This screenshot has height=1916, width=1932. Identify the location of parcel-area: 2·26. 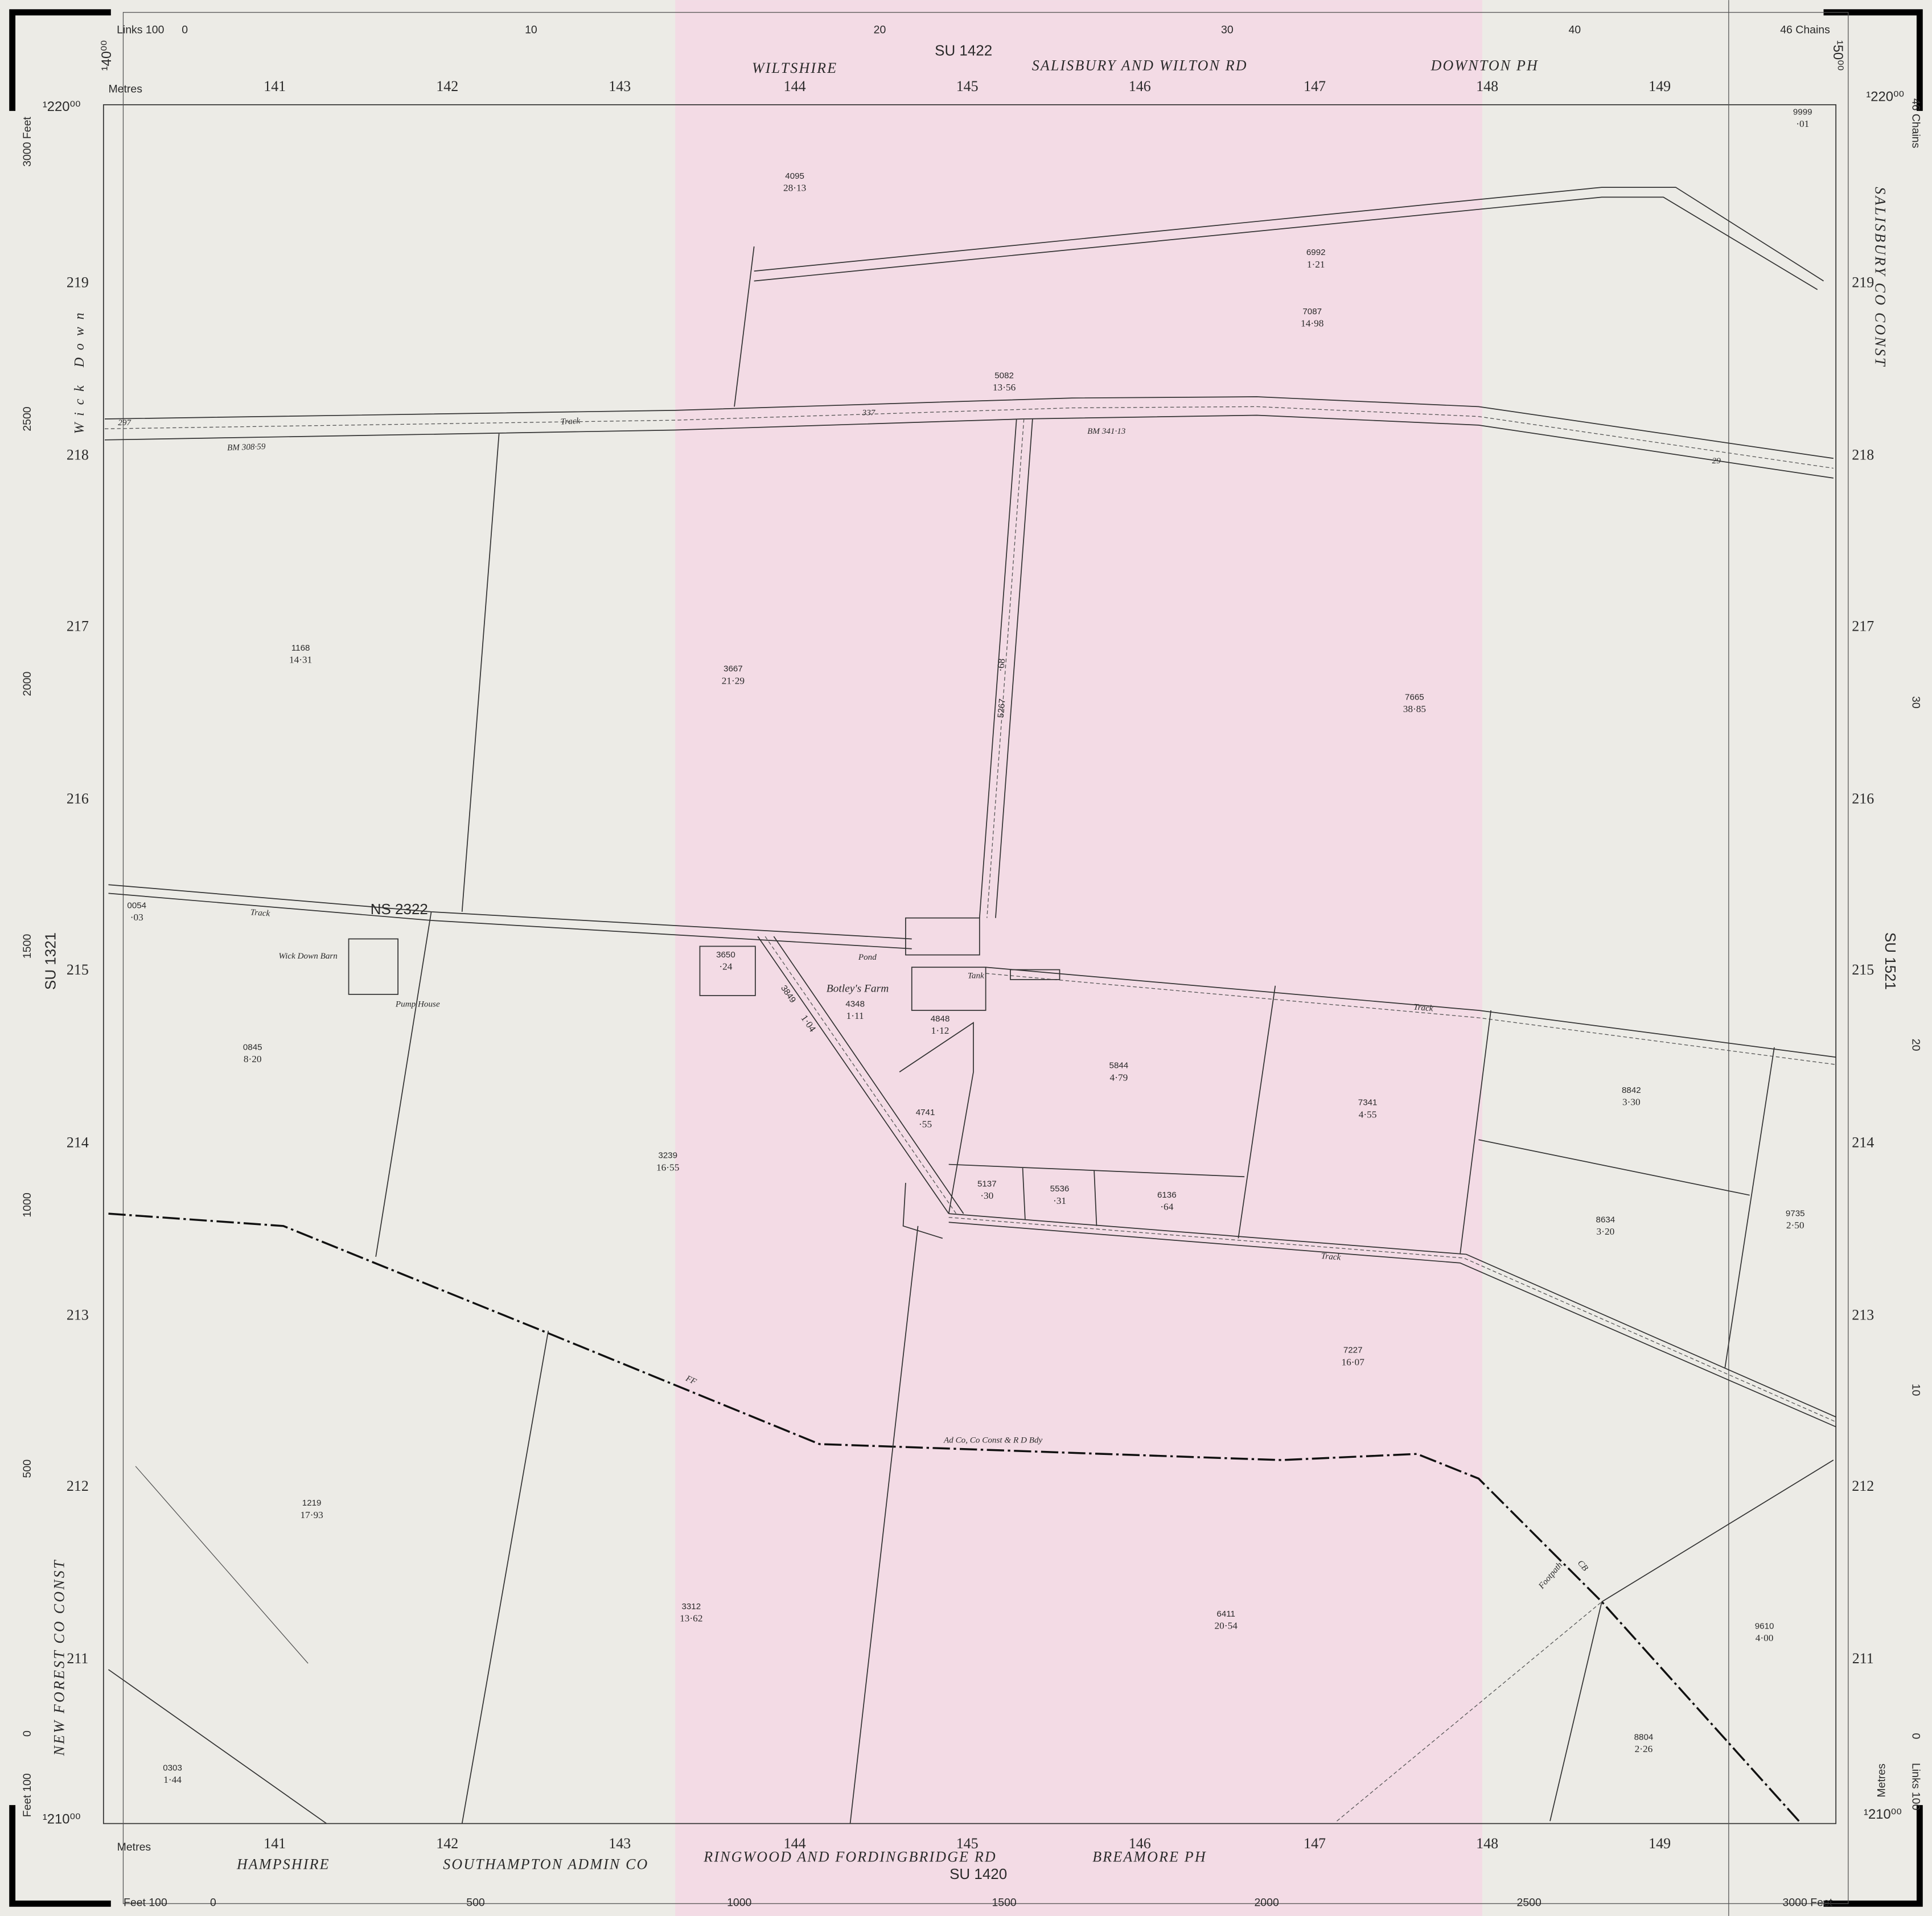
(1644, 1749).